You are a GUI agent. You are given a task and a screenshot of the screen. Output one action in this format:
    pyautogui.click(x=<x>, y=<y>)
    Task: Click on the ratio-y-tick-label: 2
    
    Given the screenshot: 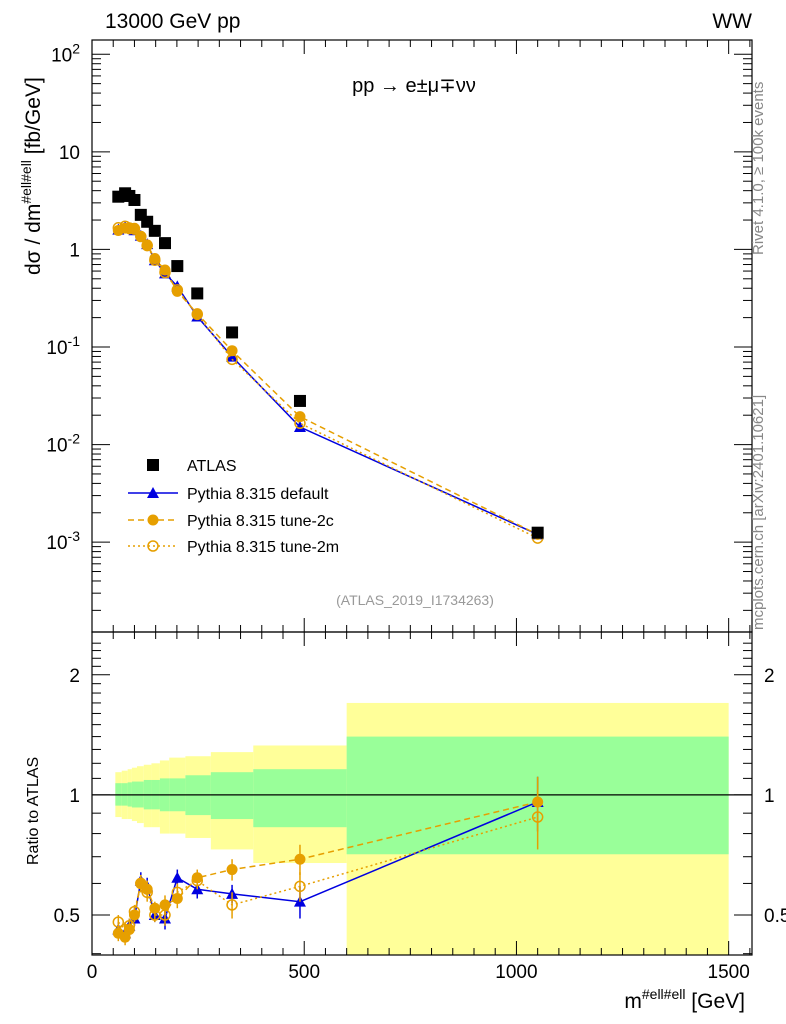 What is the action you would take?
    pyautogui.click(x=74, y=676)
    